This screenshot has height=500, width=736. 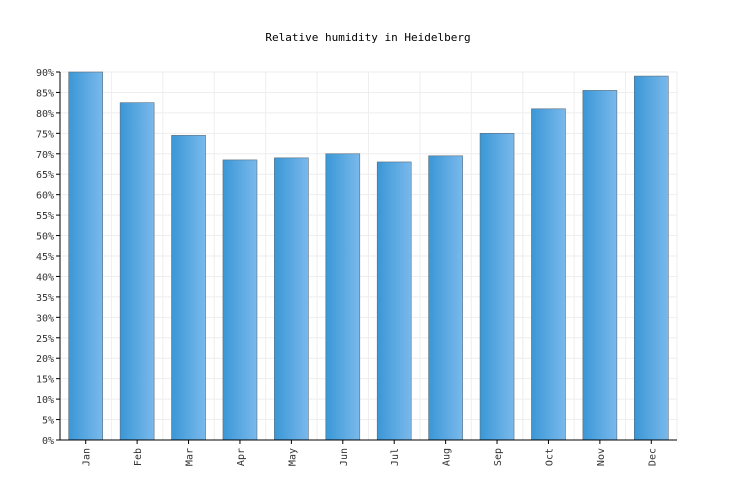 What do you see at coordinates (137, 271) in the screenshot?
I see `bar-feb` at bounding box center [137, 271].